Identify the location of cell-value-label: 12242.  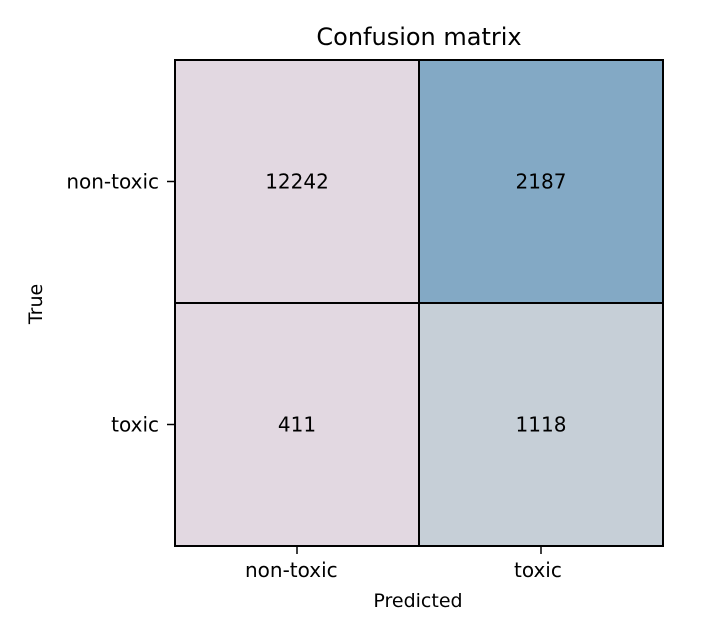
(297, 182).